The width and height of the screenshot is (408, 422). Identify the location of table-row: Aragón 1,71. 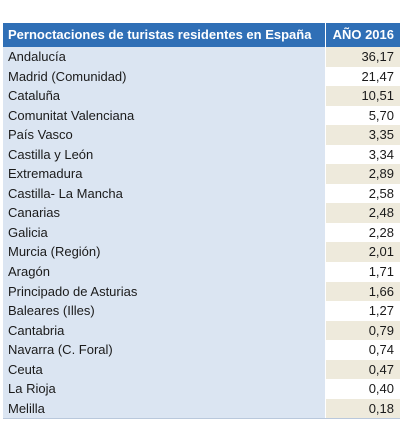
(201, 272).